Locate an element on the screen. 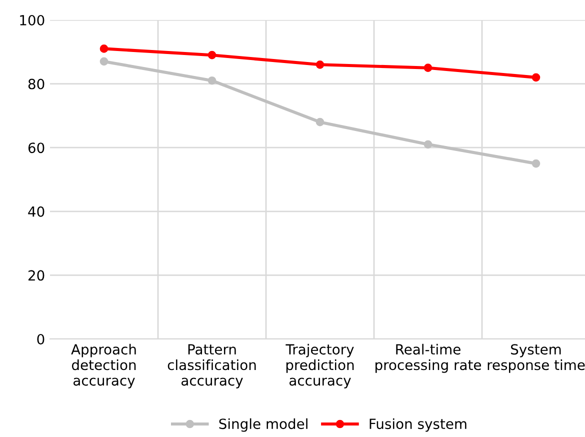  x-tick-label: System response time is located at coordinates (536, 358).